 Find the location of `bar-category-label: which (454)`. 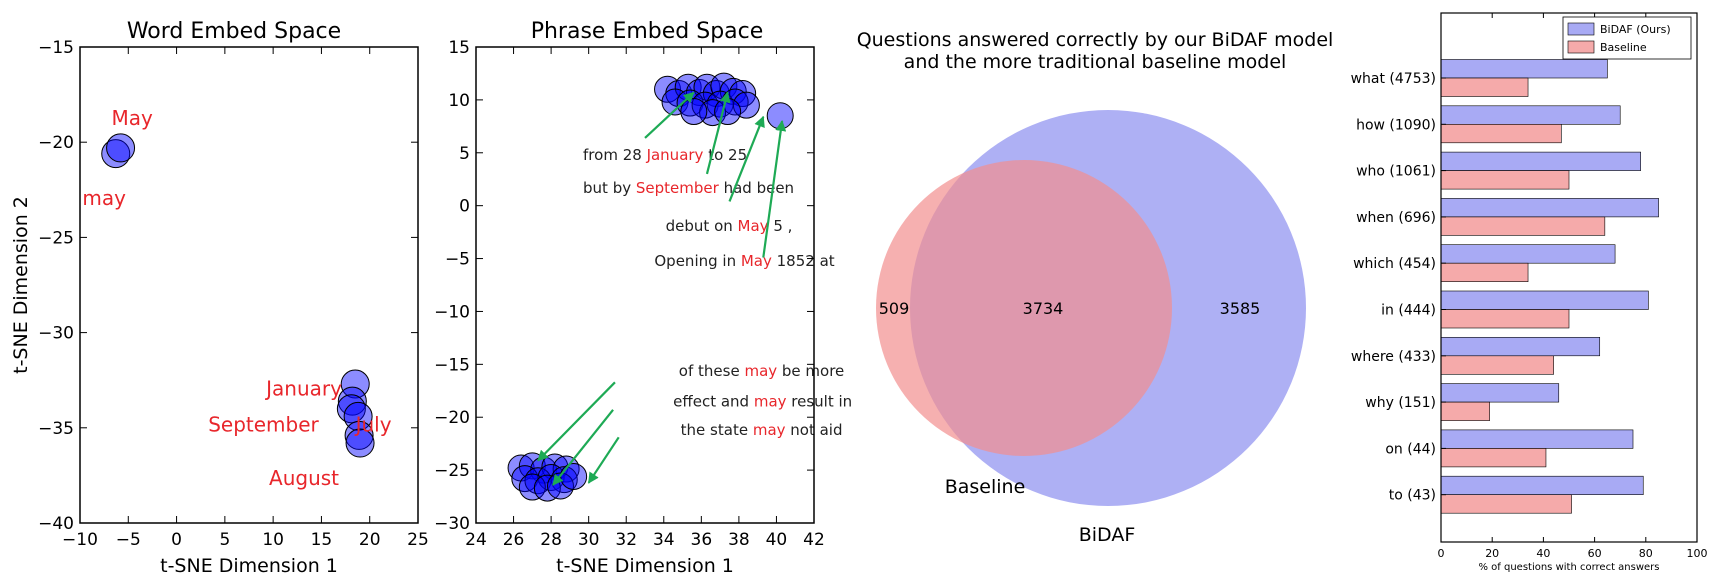

bar-category-label: which (454) is located at coordinates (1394, 264).